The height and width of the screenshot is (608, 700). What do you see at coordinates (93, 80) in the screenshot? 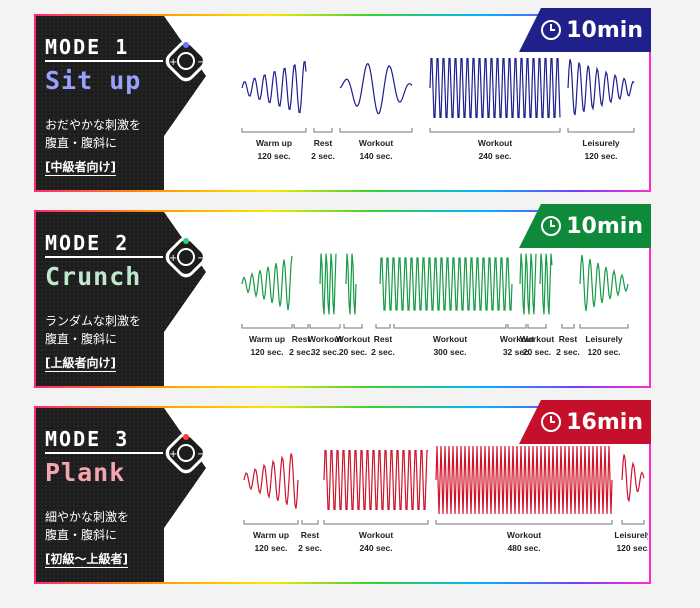
I see `mode-name: Sit up` at bounding box center [93, 80].